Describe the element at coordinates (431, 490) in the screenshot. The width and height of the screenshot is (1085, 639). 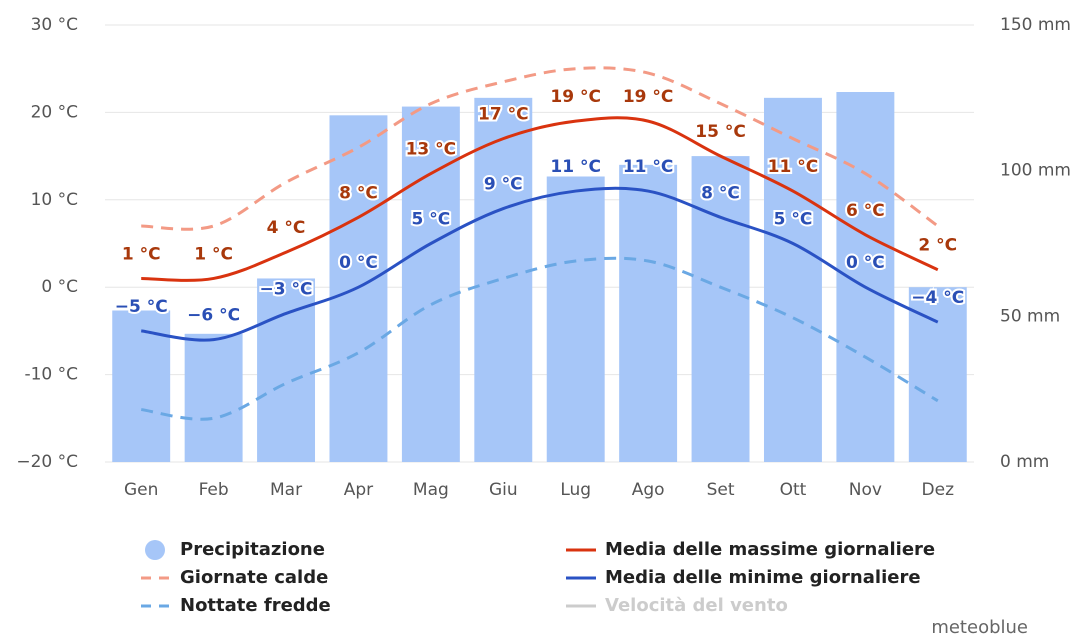
I see `x-tick-label: Mag` at that location.